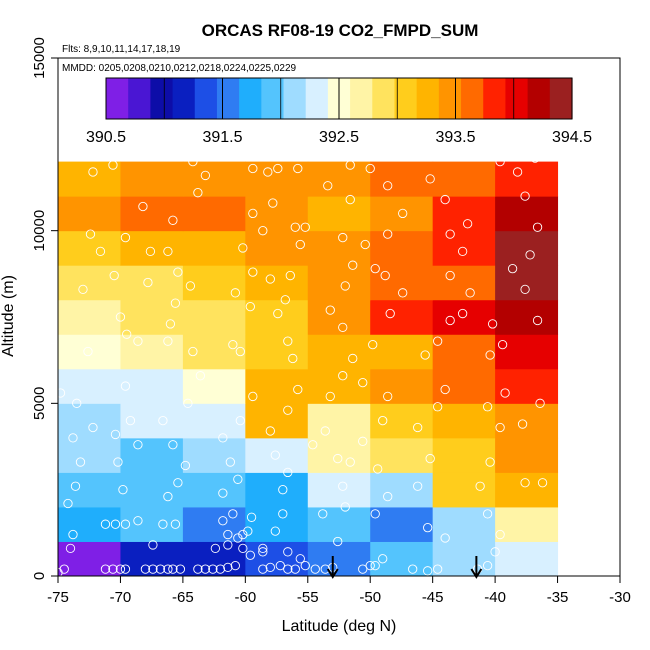 The height and width of the screenshot is (650, 650). Describe the element at coordinates (433, 597) in the screenshot. I see `x-tick-label: -45` at that location.